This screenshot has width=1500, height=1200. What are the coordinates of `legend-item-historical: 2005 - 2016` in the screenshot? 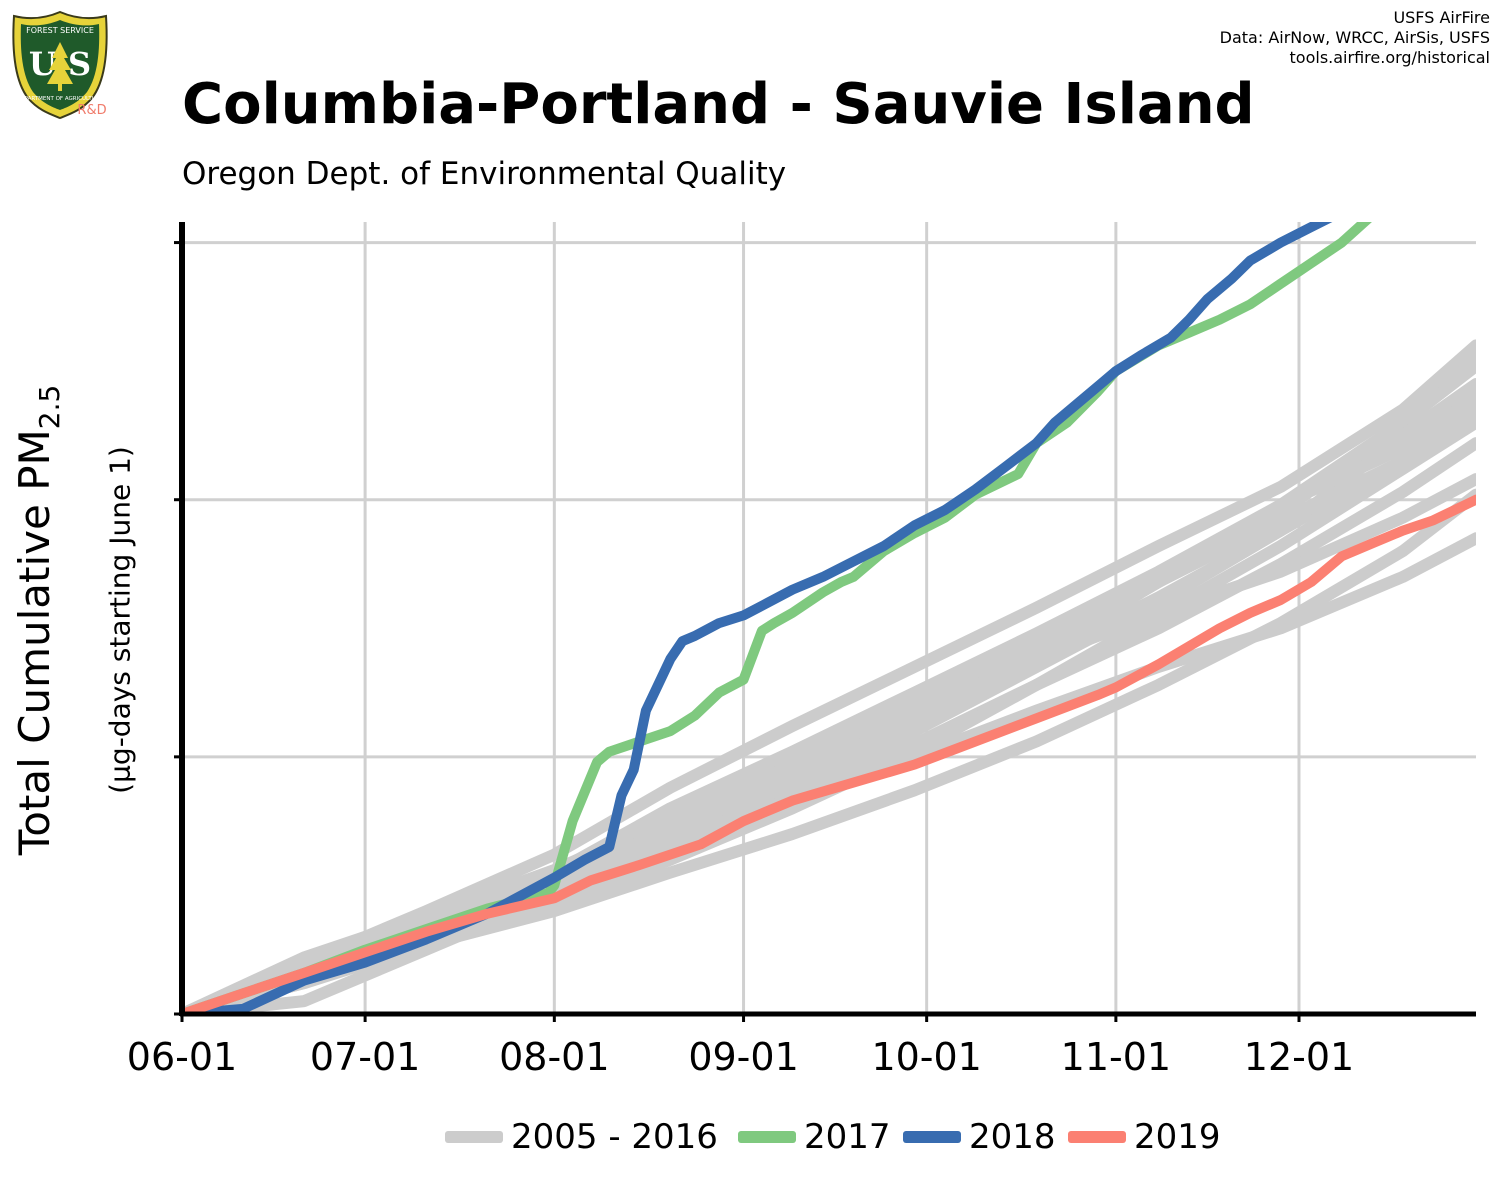 It's located at (581, 1137).